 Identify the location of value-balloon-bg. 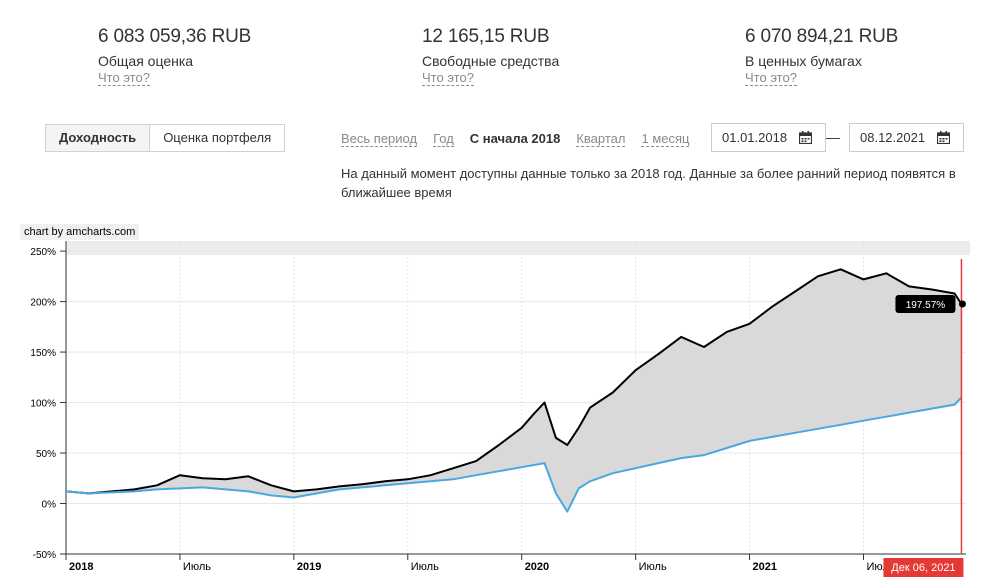
(925, 304).